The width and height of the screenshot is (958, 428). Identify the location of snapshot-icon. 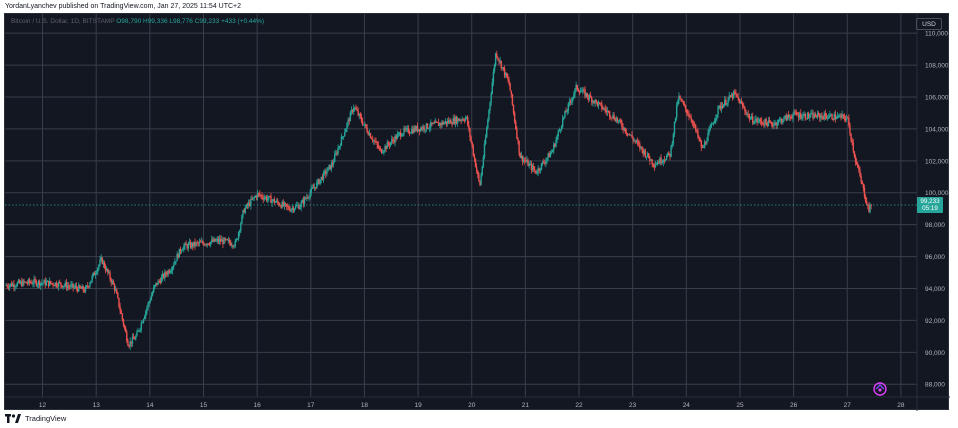
(880, 391).